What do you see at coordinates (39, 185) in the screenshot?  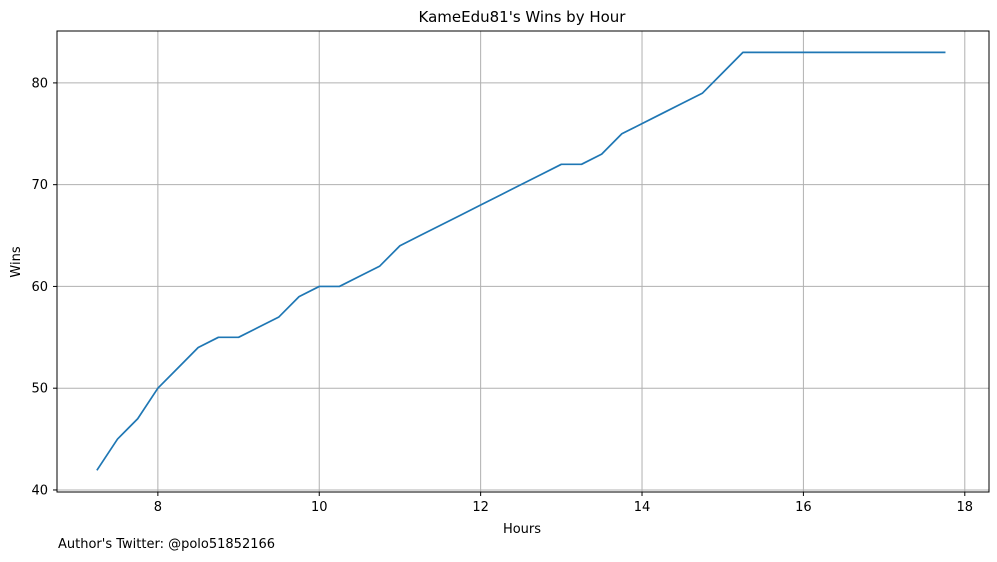 I see `y-tick-label: 70` at bounding box center [39, 185].